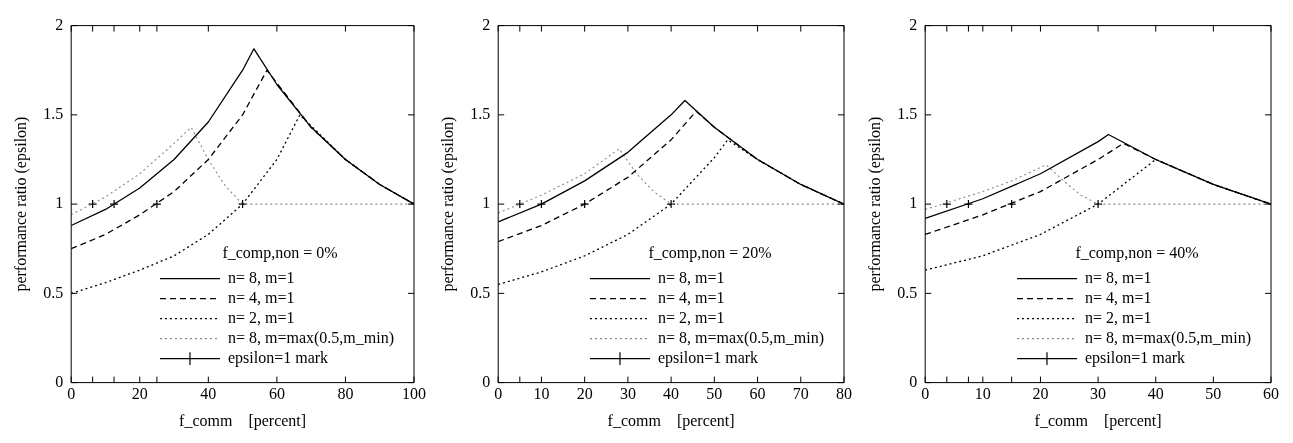 The height and width of the screenshot is (443, 1293). I want to click on x-tick-label: 70, so click(800, 394).